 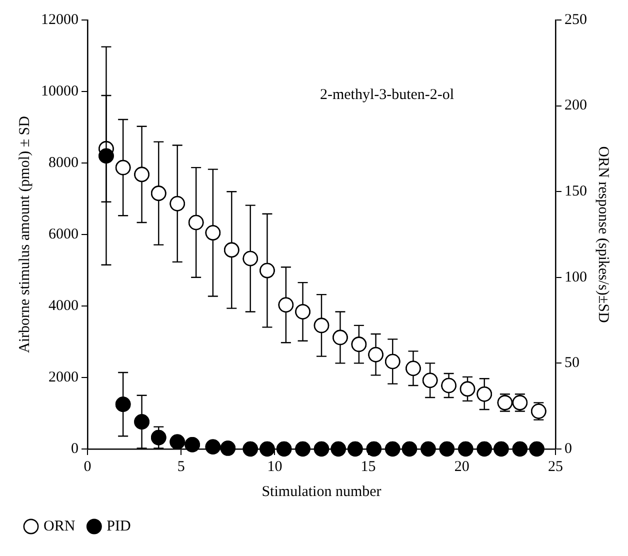 I want to click on x-tick-label: 25, so click(x=555, y=466).